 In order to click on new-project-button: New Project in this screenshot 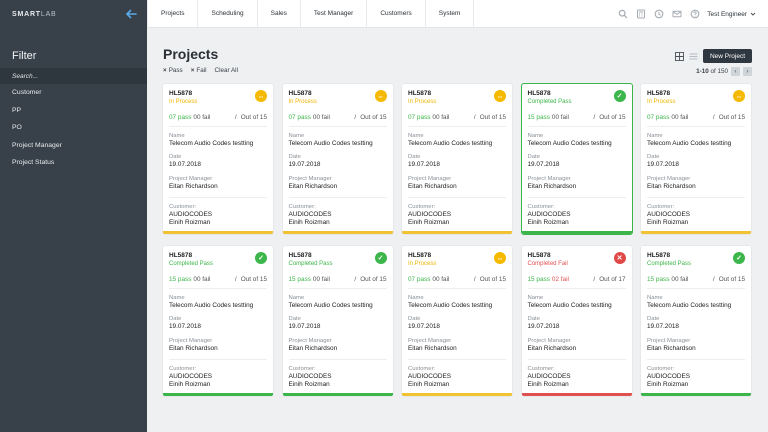, I will do `click(727, 56)`.